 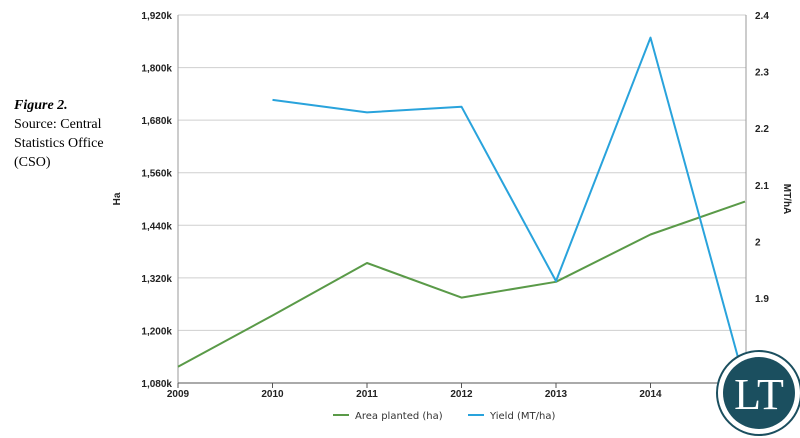 What do you see at coordinates (522, 416) in the screenshot?
I see `legend-label: Yield (MT/ha)` at bounding box center [522, 416].